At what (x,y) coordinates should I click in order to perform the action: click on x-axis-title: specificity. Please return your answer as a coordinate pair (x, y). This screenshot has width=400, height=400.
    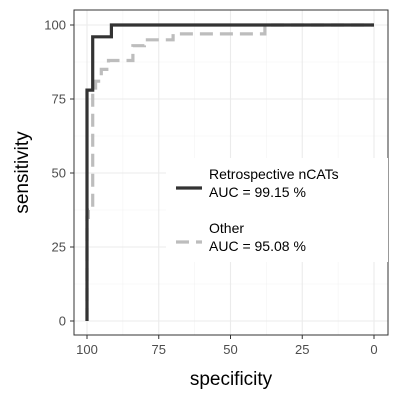
    Looking at the image, I should click on (231, 379).